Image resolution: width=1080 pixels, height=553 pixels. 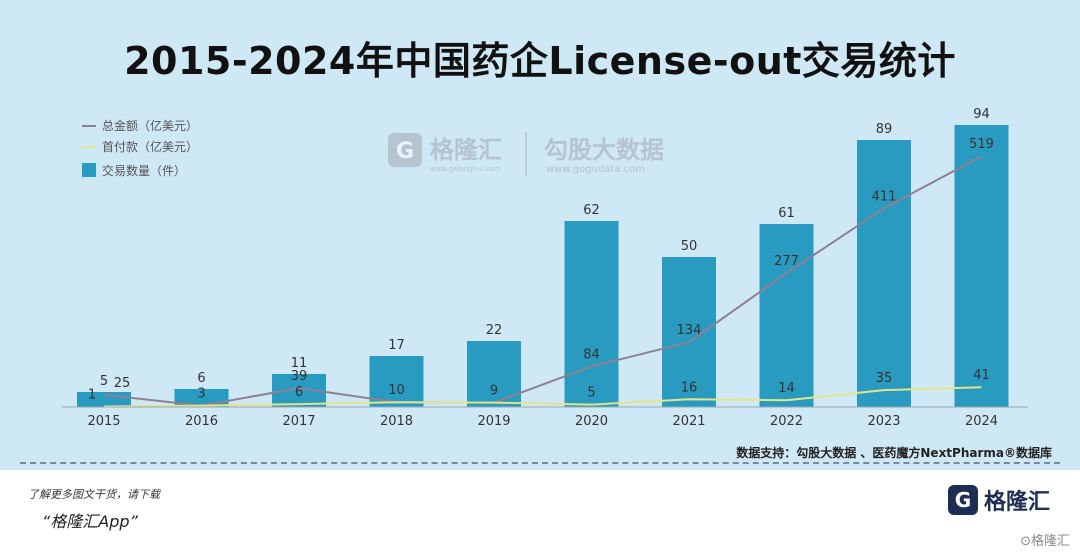 I want to click on total-label-2019: 9, so click(x=494, y=391).